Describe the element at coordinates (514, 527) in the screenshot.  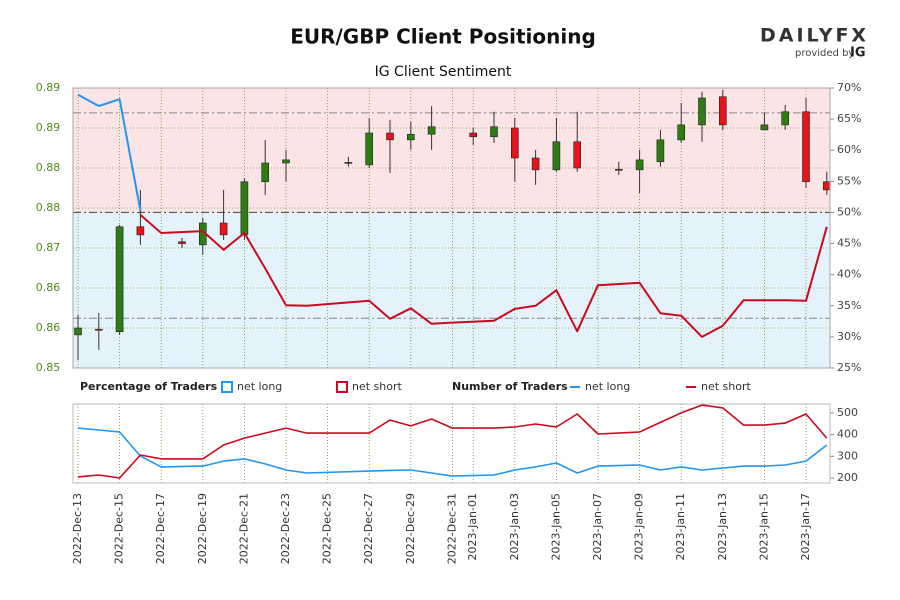
I see `x-tick-label: 2023-Jan-03` at that location.